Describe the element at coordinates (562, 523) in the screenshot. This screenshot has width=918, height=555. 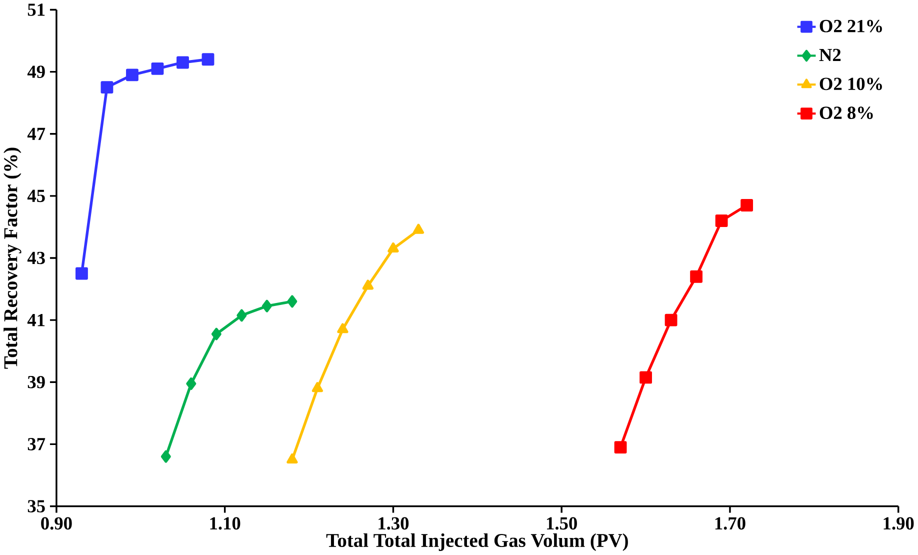
I see `x-tick-label: 1.50` at that location.